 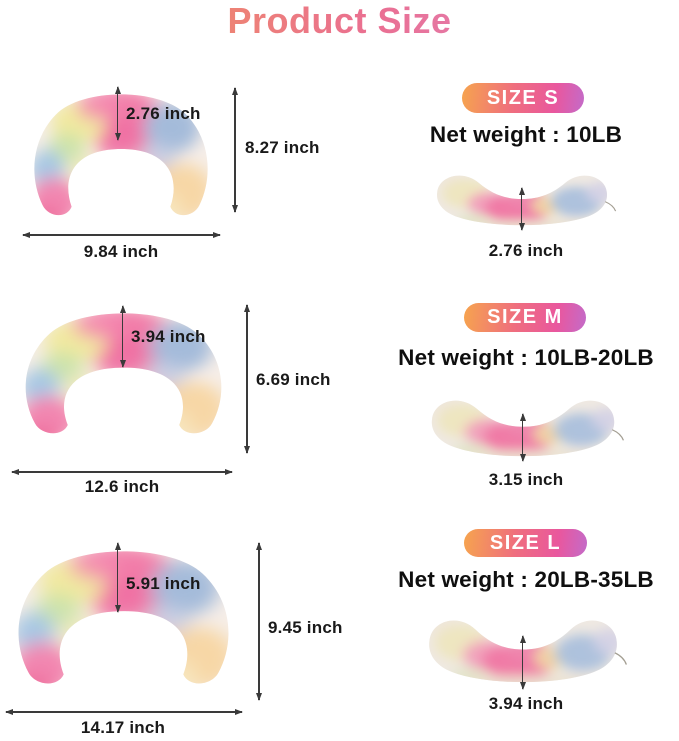 What do you see at coordinates (526, 579) in the screenshot?
I see `net-weight-l: Net weight : 20LB-35LB` at bounding box center [526, 579].